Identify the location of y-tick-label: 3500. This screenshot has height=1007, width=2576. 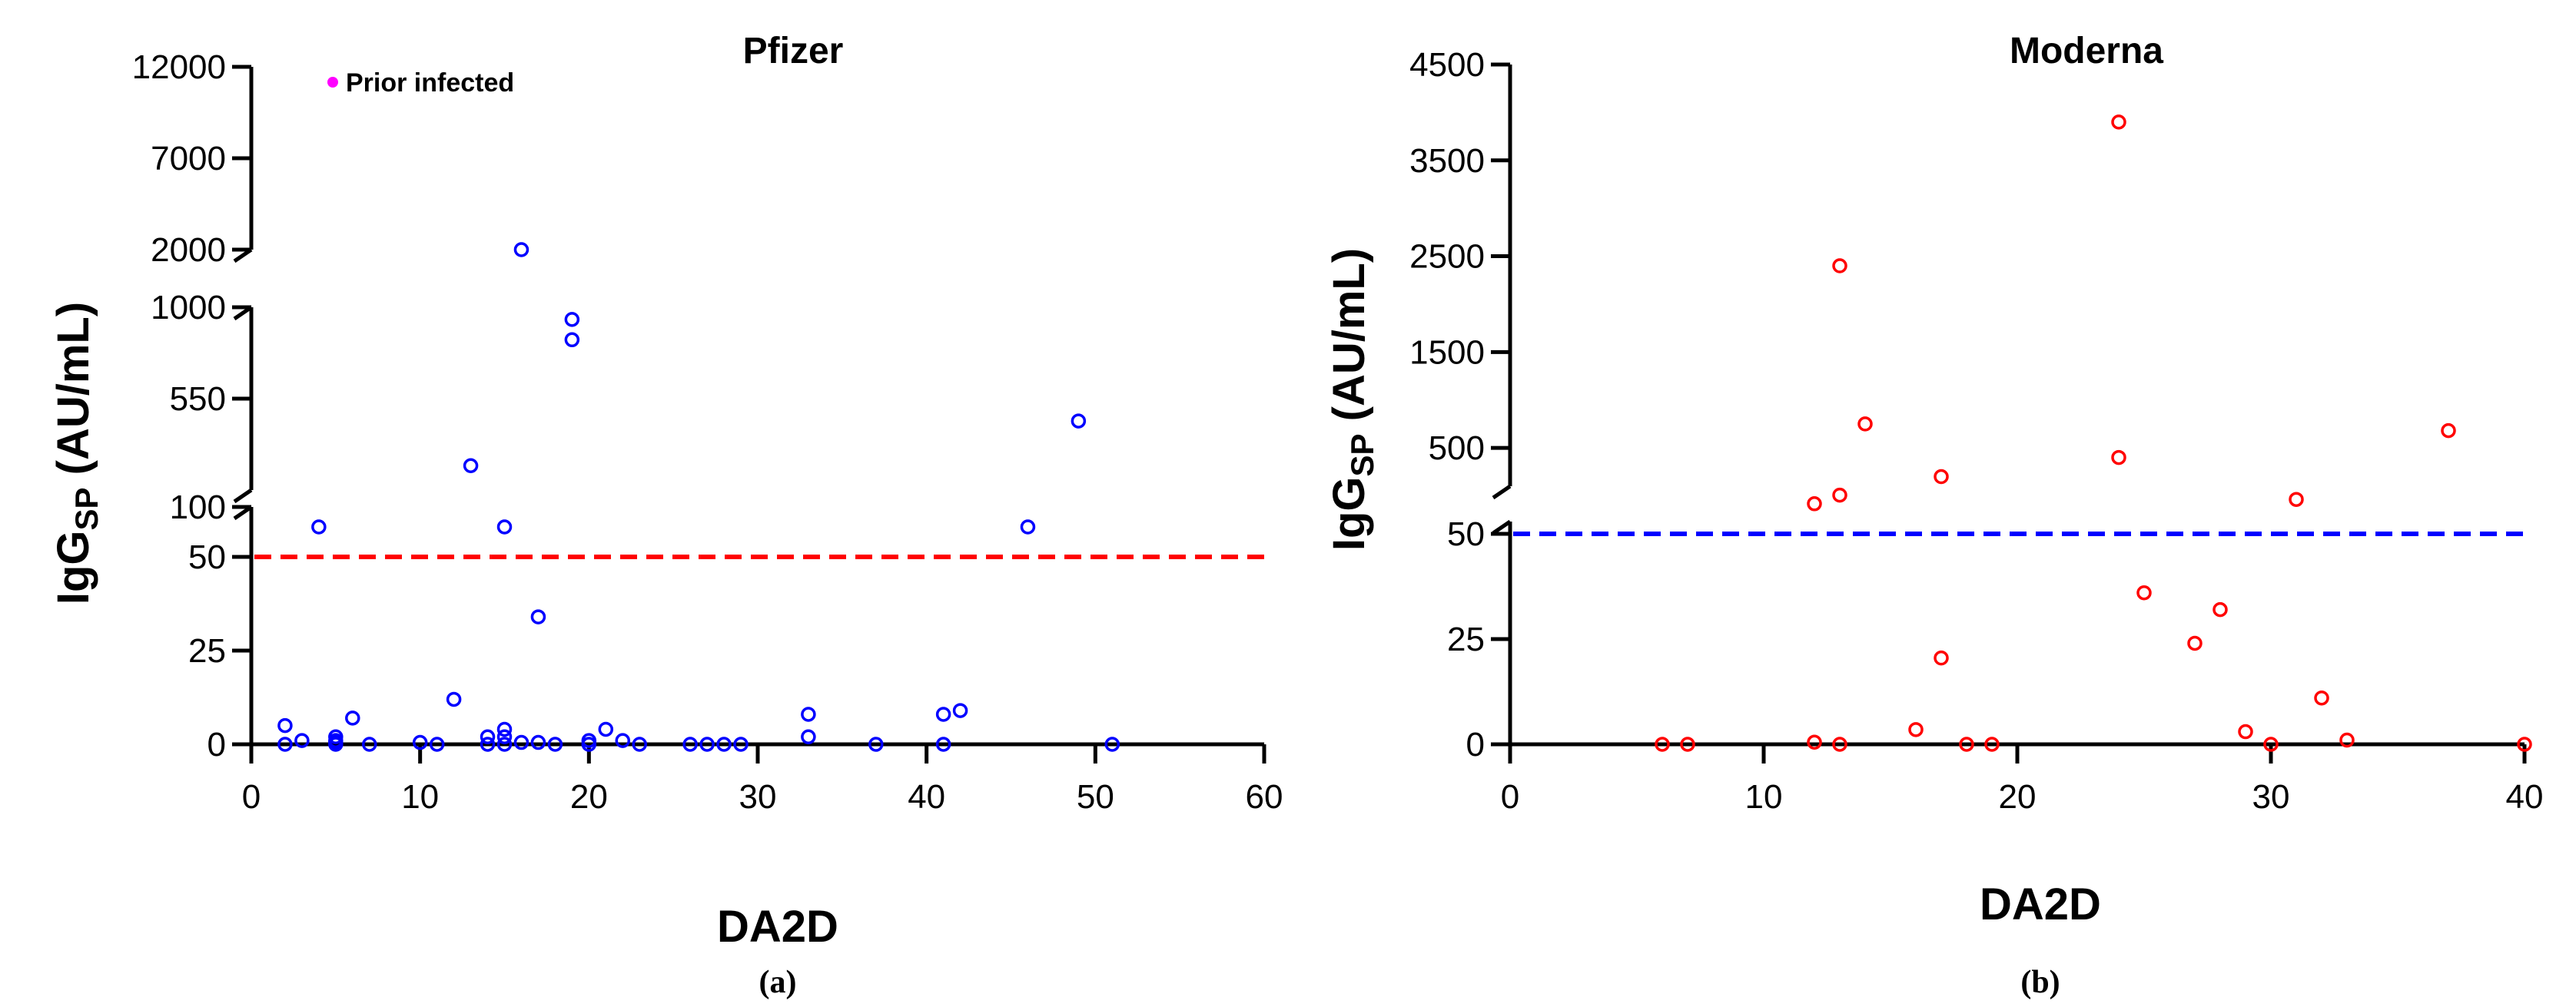
(1447, 161).